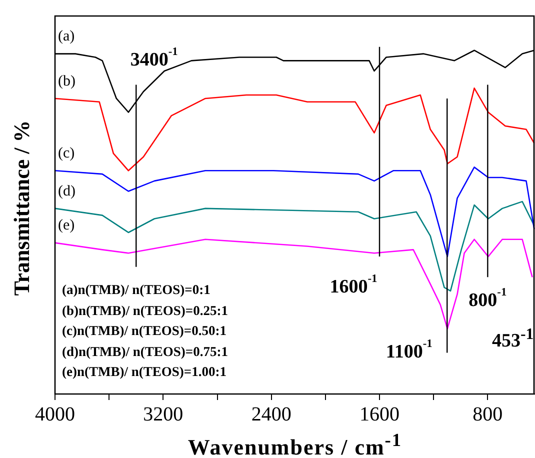 The height and width of the screenshot is (458, 535). I want to click on x-axis-title: Wavenumbers / cm$^{-1}$, so click(295, 444).